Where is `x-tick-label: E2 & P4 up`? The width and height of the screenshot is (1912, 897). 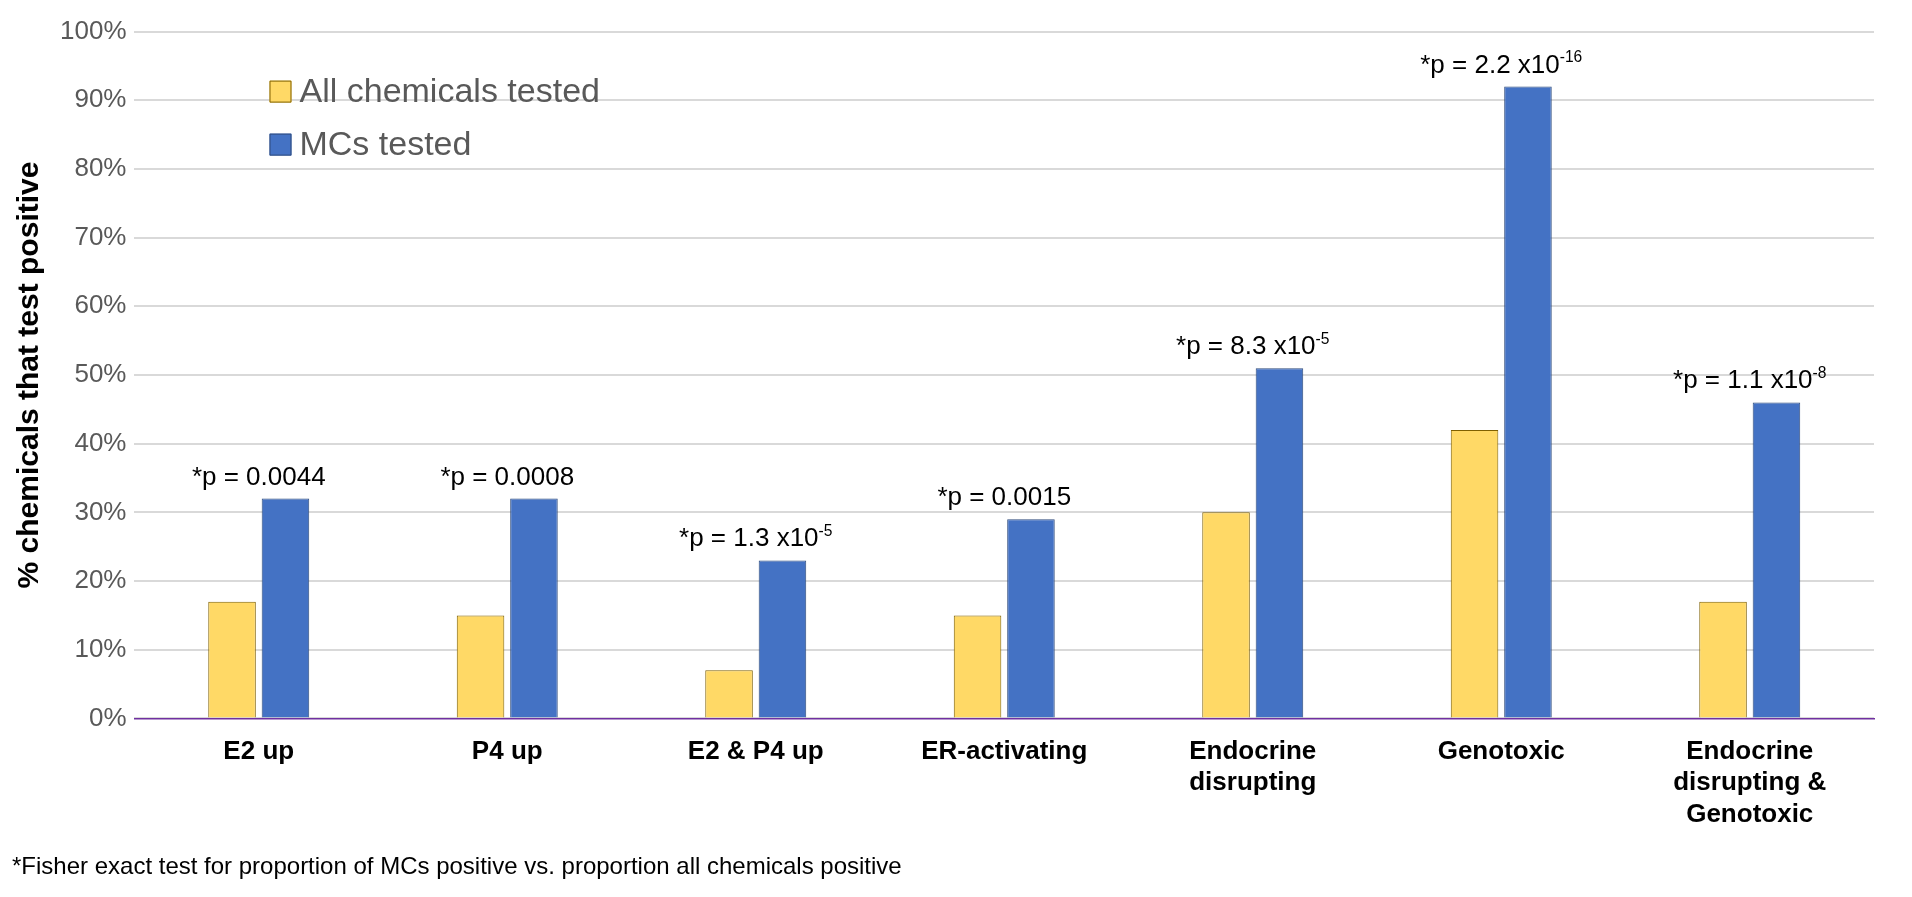
x-tick-label: E2 & P4 up is located at coordinates (755, 750).